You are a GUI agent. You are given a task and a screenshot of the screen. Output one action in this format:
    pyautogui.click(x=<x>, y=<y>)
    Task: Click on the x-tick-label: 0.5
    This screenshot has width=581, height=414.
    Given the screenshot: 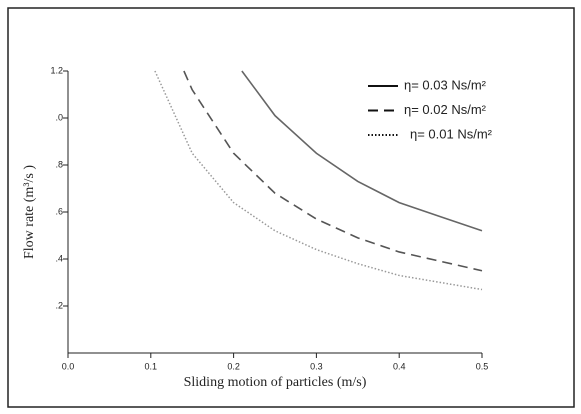 What is the action you would take?
    pyautogui.click(x=482, y=366)
    